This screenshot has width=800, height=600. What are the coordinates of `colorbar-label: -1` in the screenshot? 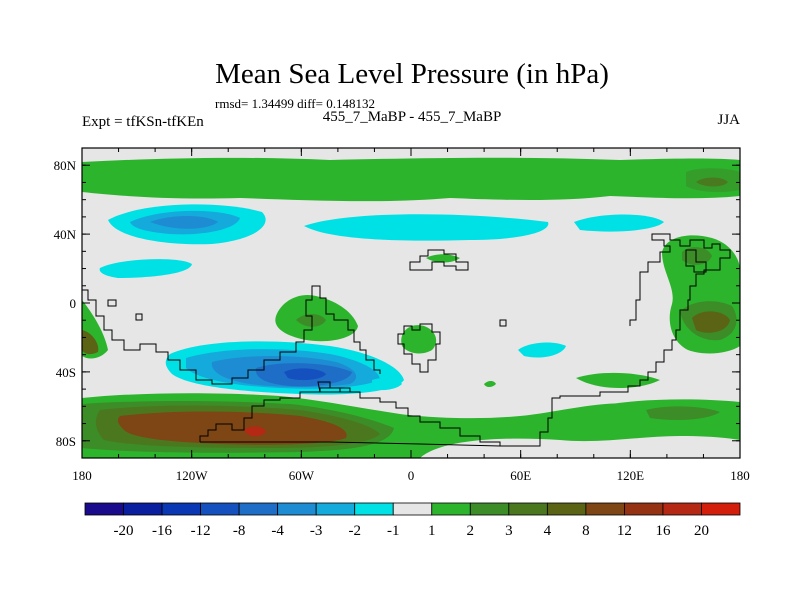 It's located at (393, 531).